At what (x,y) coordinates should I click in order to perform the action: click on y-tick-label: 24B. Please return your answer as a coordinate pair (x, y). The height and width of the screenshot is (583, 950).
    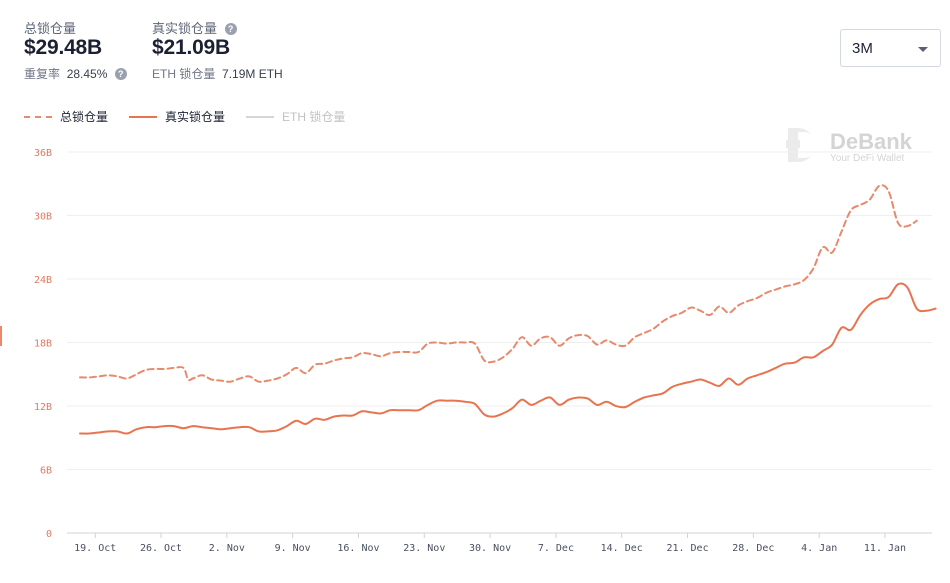
    Looking at the image, I should click on (43, 280).